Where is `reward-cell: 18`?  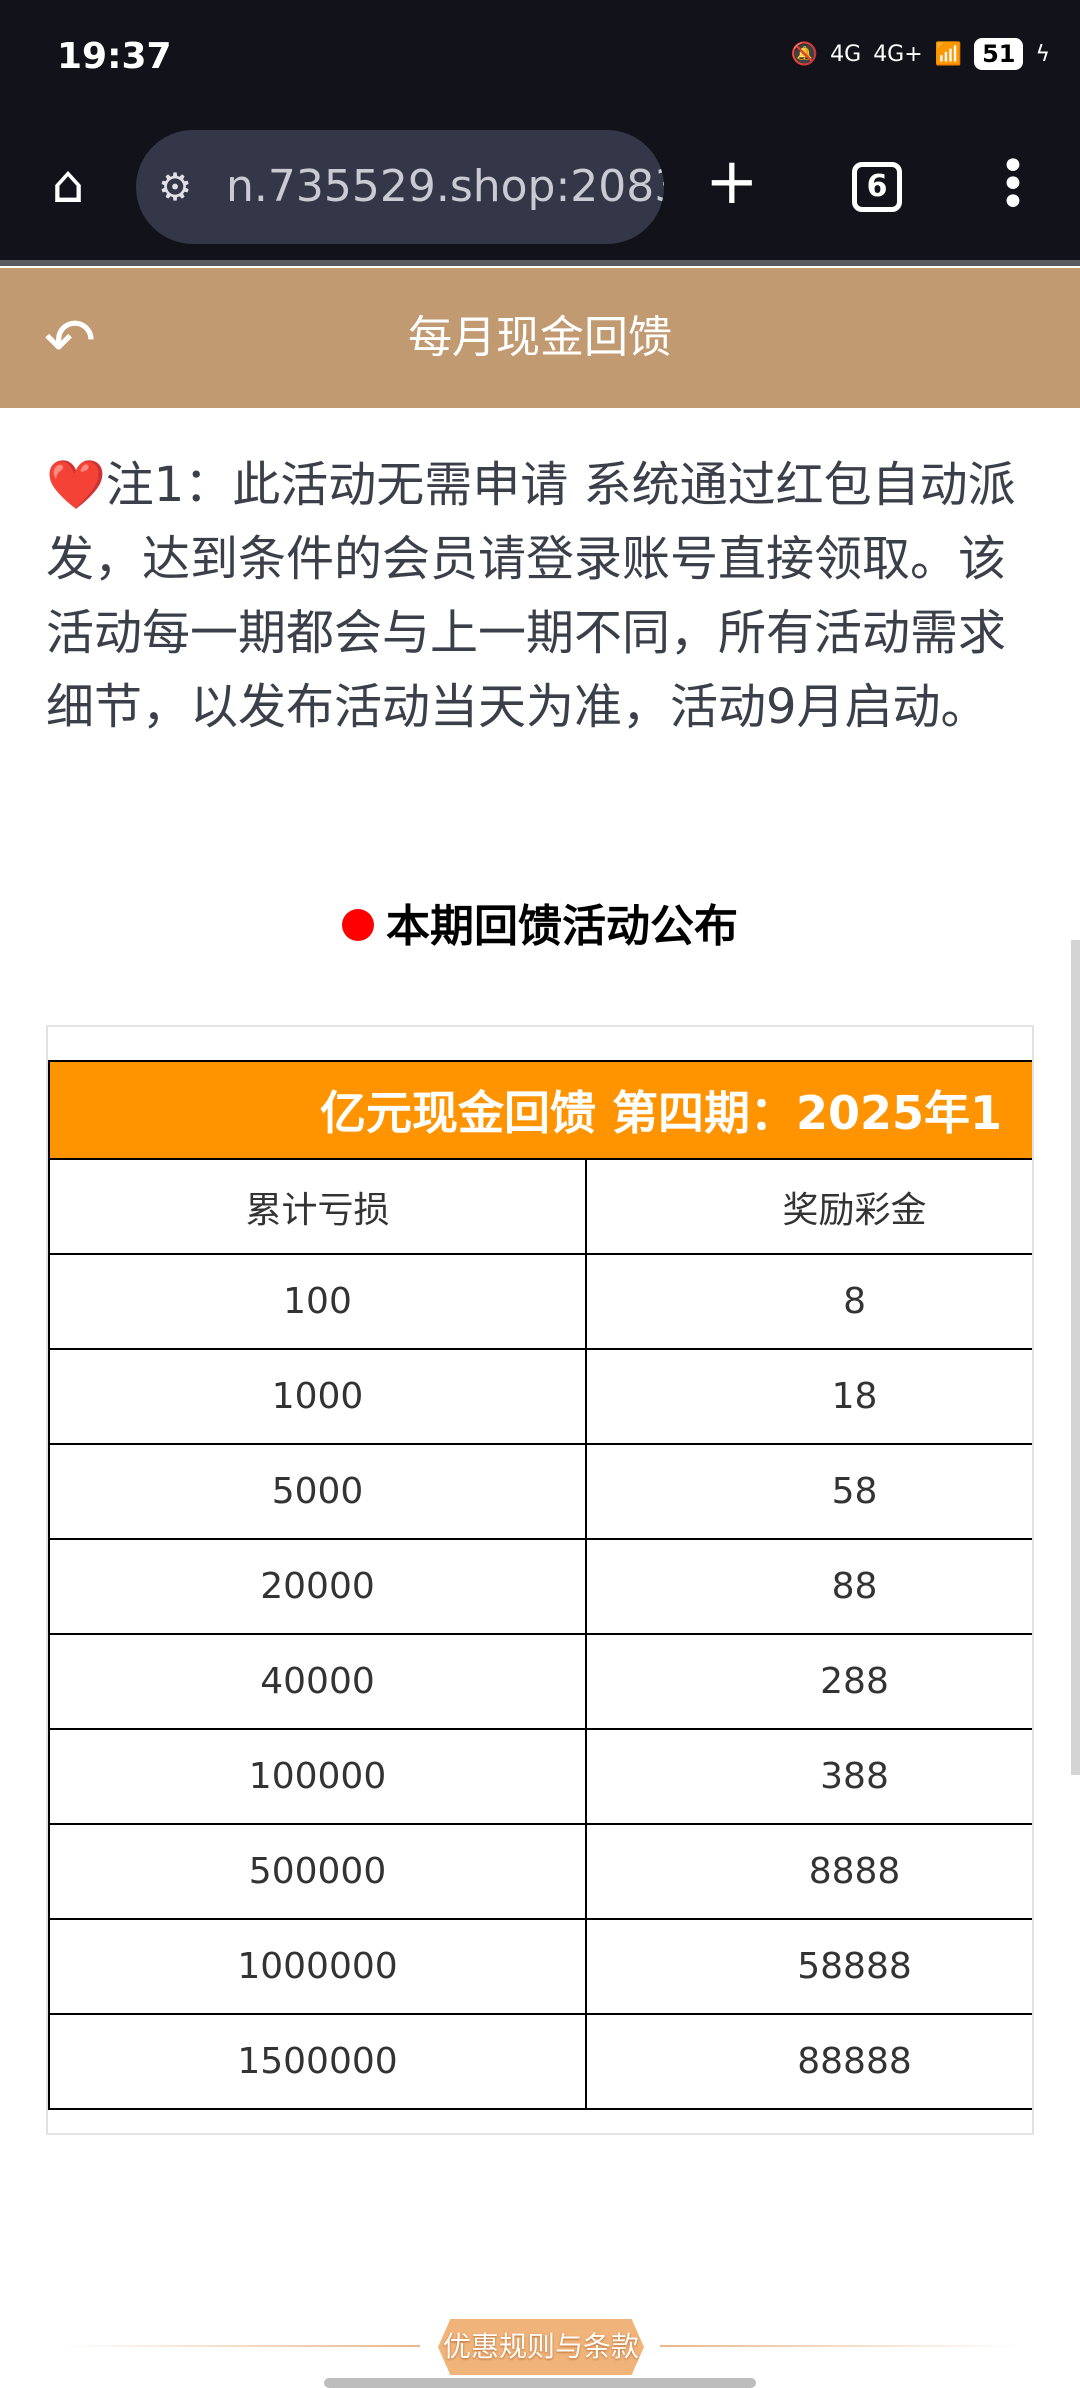
reward-cell: 18 is located at coordinates (808, 1396).